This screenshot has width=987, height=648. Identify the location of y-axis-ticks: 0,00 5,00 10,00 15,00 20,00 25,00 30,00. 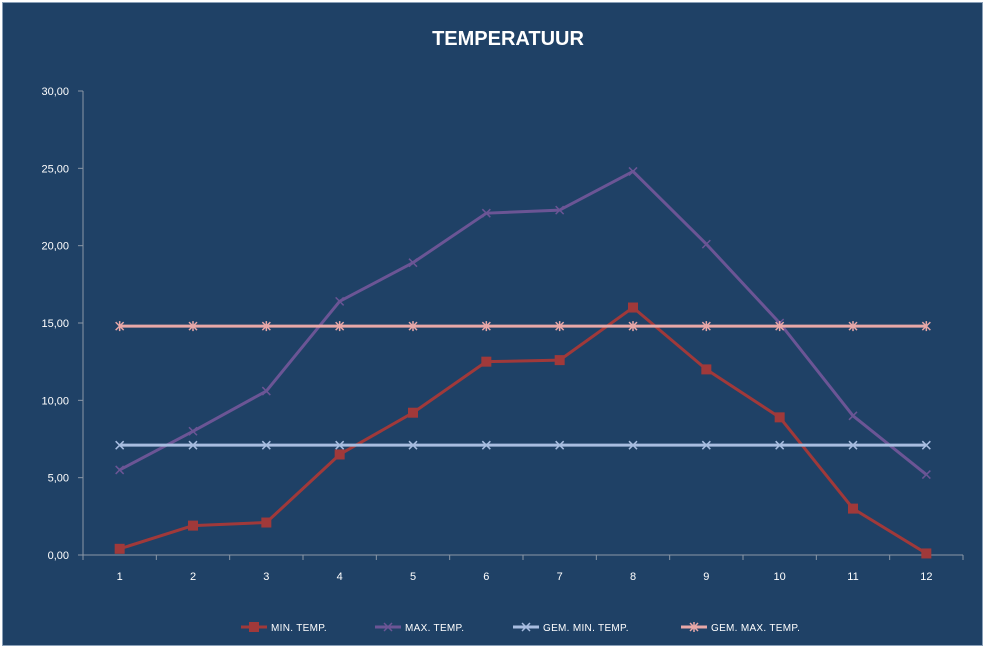
(62, 324).